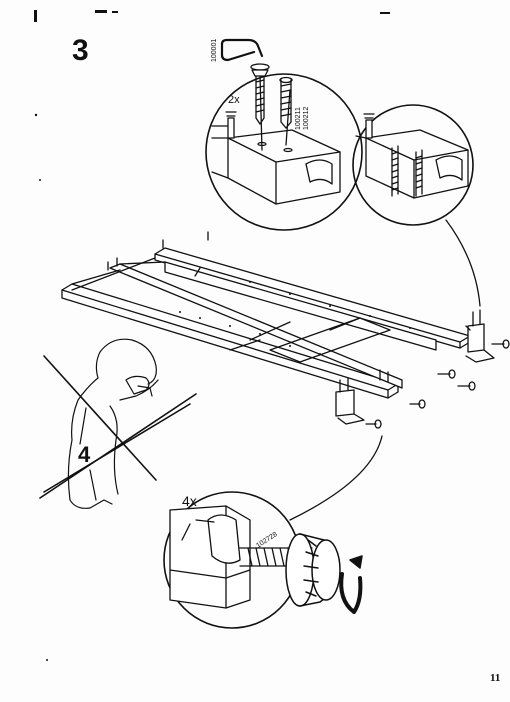  Describe the element at coordinates (214, 50) in the screenshot. I see `part-number-label: 100001` at that location.